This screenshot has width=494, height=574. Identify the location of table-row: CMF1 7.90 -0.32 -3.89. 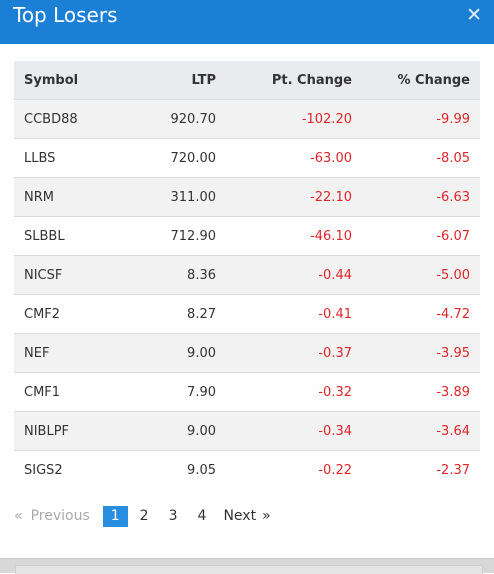
(247, 392).